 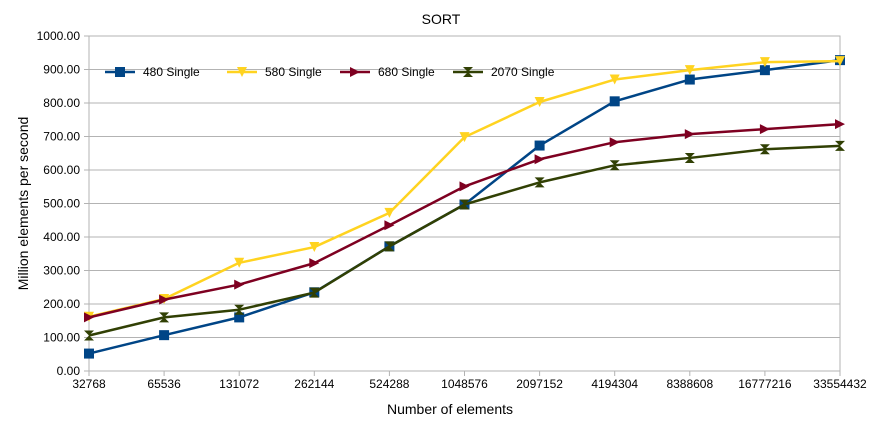 What do you see at coordinates (689, 384) in the screenshot?
I see `x-tick-label: 8388608` at bounding box center [689, 384].